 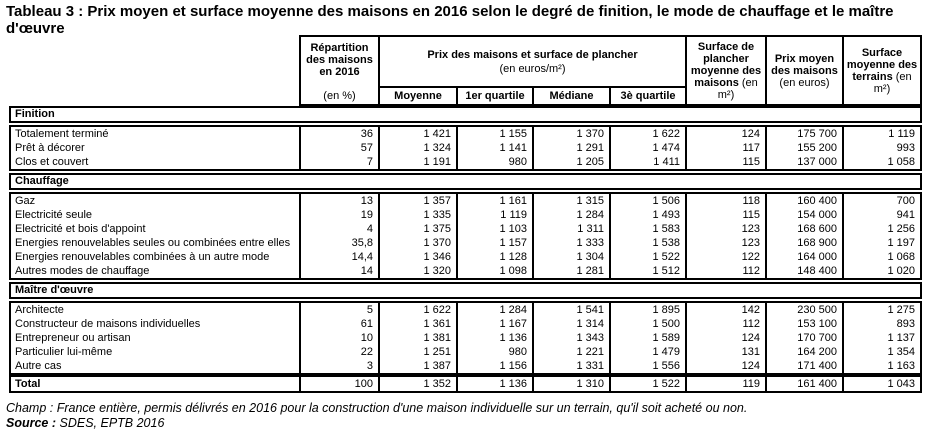 What do you see at coordinates (571, 324) in the screenshot?
I see `row-value: 1 314` at bounding box center [571, 324].